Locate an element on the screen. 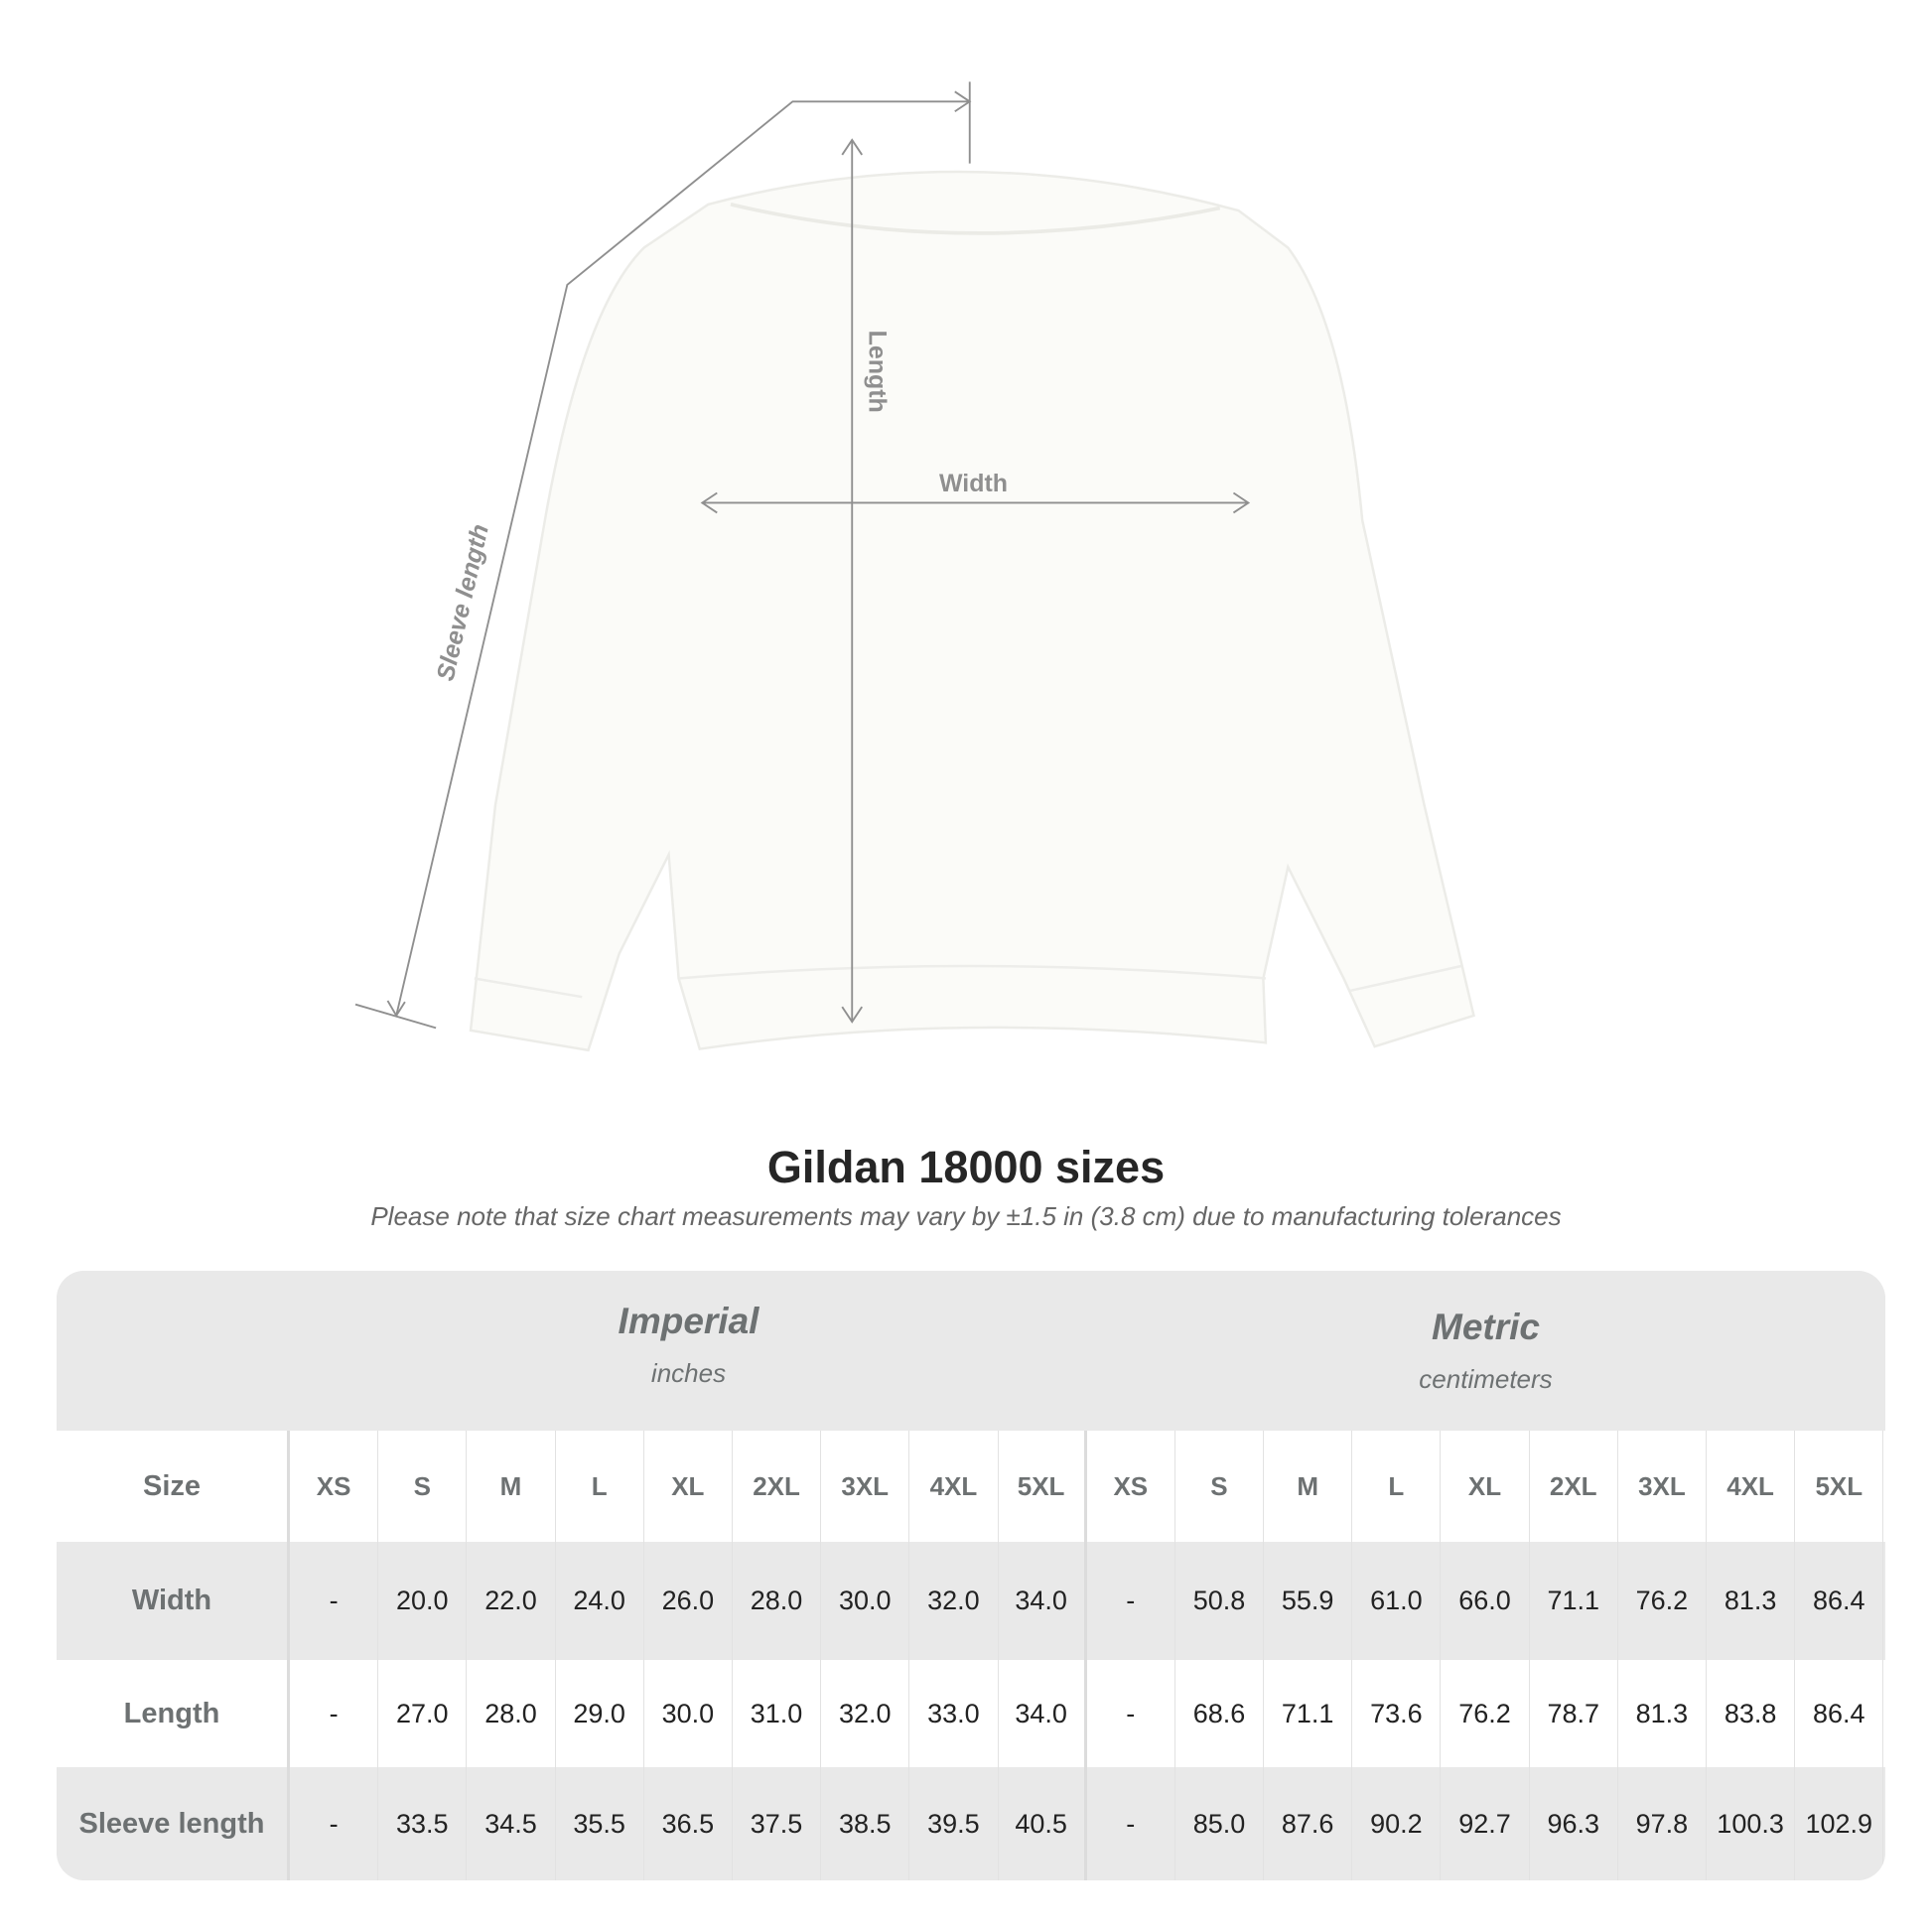  row-label: Length is located at coordinates (173, 1714).